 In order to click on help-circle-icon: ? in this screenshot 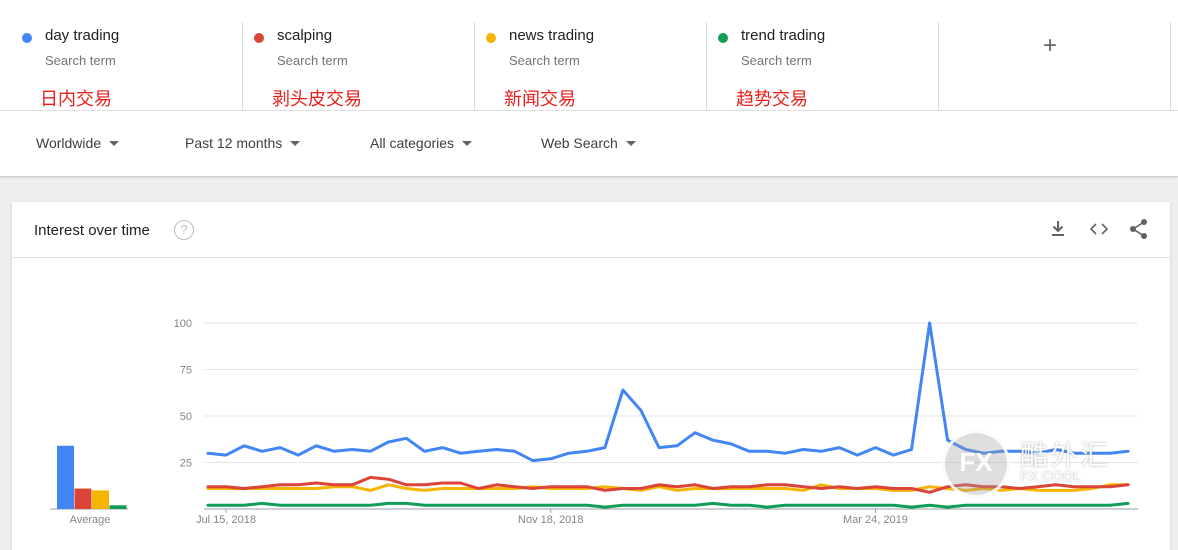, I will do `click(184, 230)`.